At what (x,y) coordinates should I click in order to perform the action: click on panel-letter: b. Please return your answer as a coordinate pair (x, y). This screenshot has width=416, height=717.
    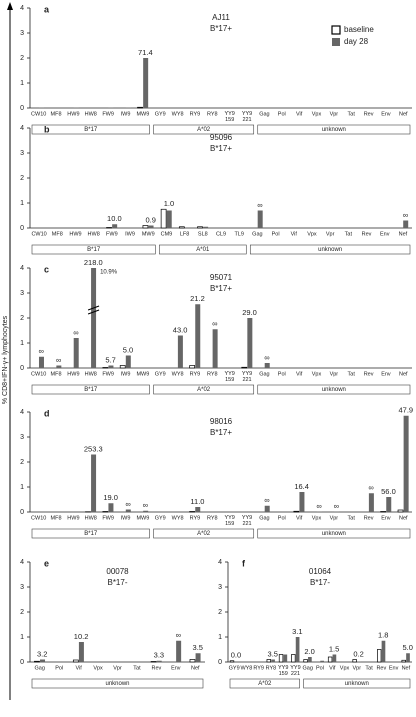
    Looking at the image, I should click on (47, 129).